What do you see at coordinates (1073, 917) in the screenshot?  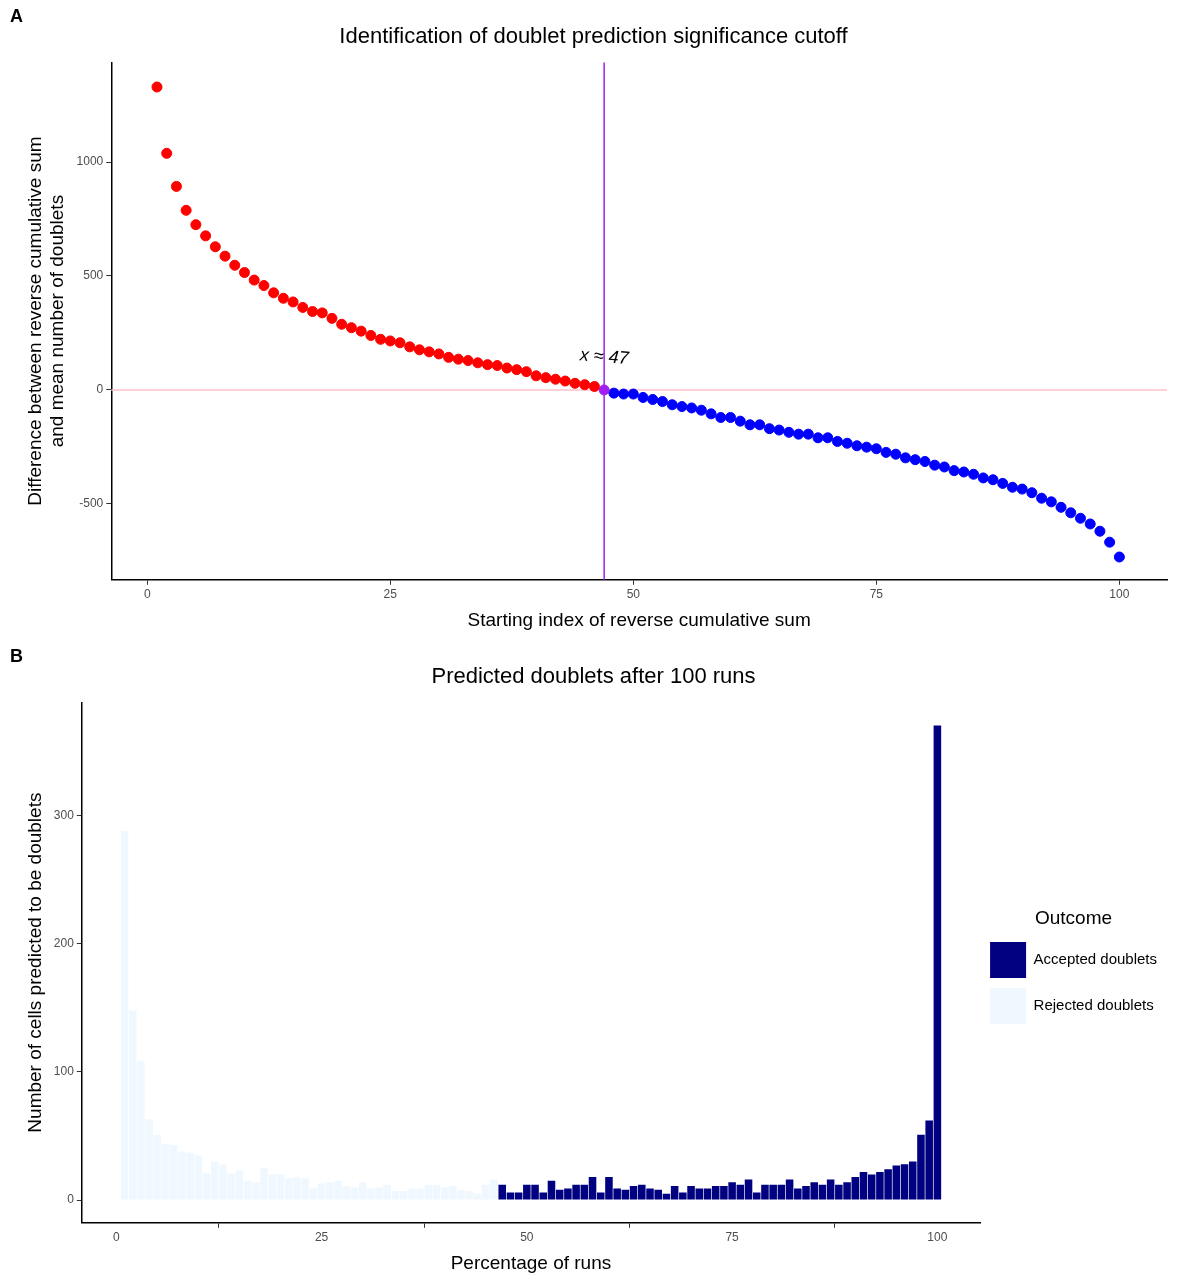 I see `legend-title: Outcome` at bounding box center [1073, 917].